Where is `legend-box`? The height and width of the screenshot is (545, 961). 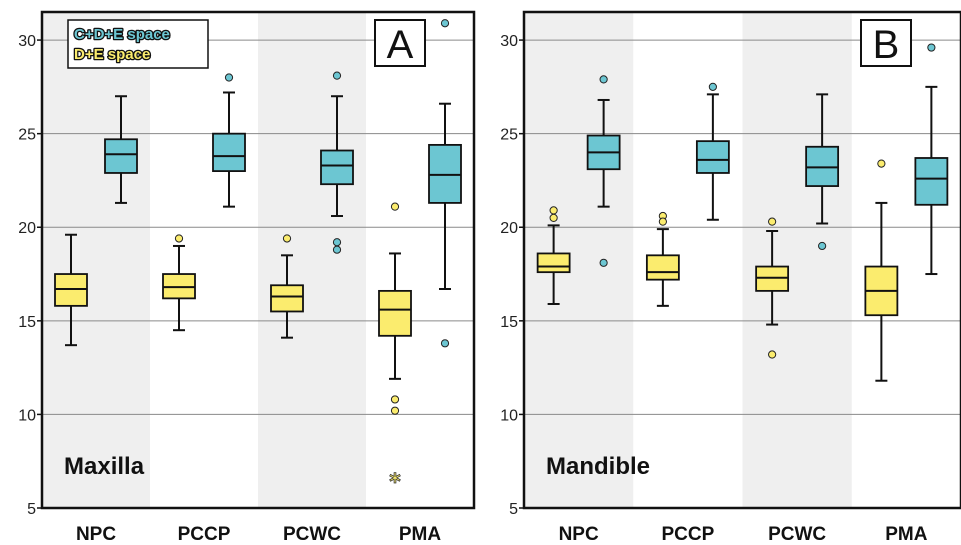 legend-box is located at coordinates (138, 44).